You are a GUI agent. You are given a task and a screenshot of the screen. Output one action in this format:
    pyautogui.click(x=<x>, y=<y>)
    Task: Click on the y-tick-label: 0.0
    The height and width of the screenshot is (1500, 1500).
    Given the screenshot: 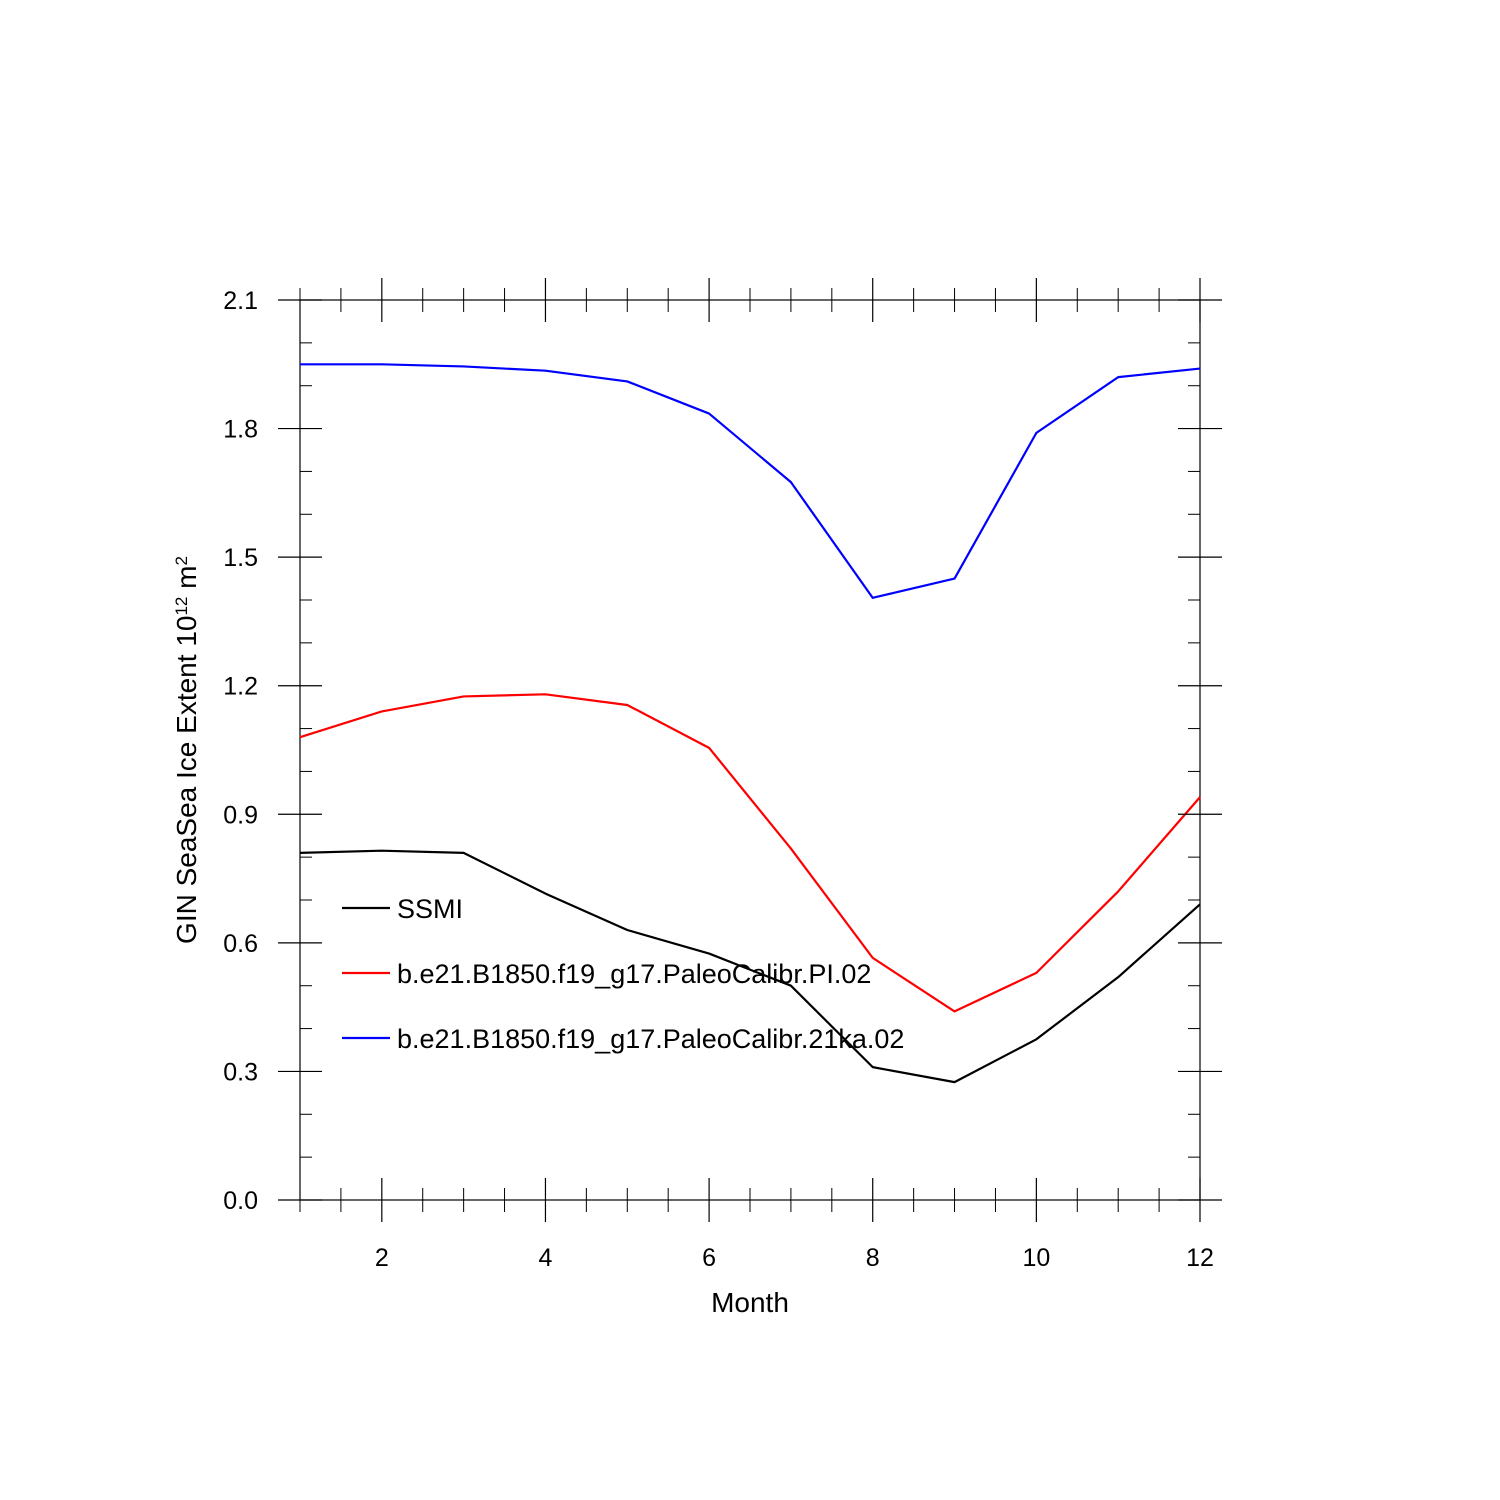 What is the action you would take?
    pyautogui.click(x=240, y=1201)
    